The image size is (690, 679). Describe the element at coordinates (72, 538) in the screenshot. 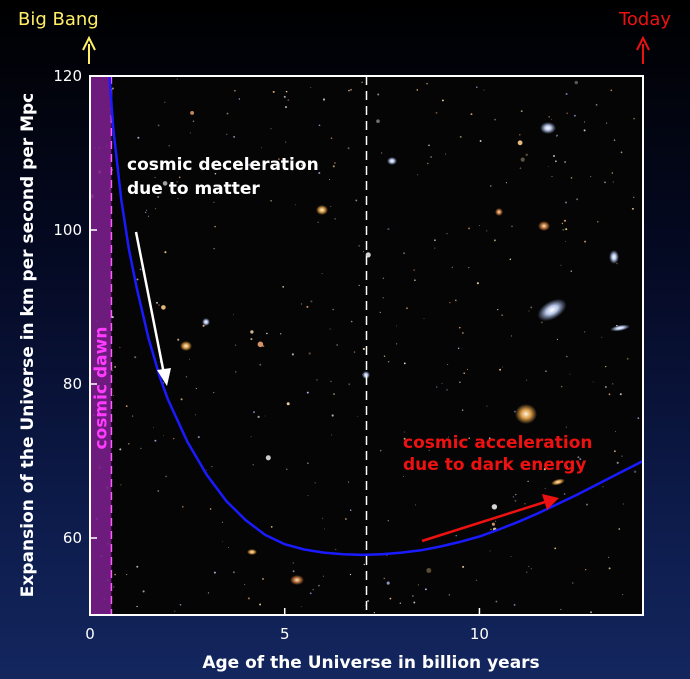

I see `y-tick-label: 60` at that location.